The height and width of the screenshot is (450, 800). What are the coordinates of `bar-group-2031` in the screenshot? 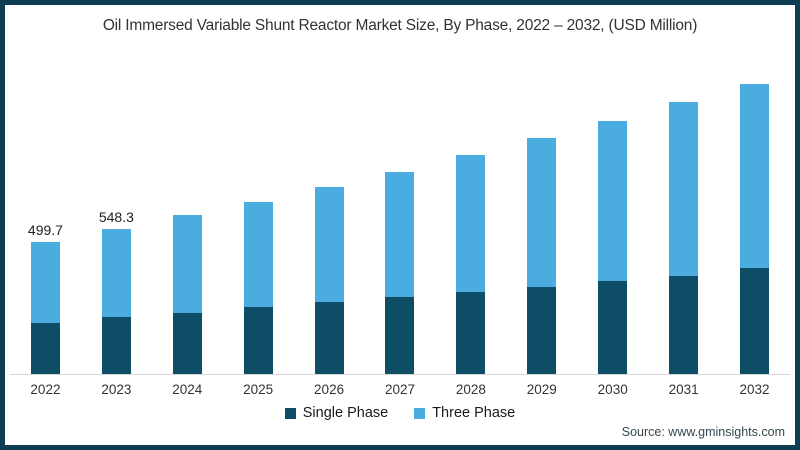 It's located at (683, 238).